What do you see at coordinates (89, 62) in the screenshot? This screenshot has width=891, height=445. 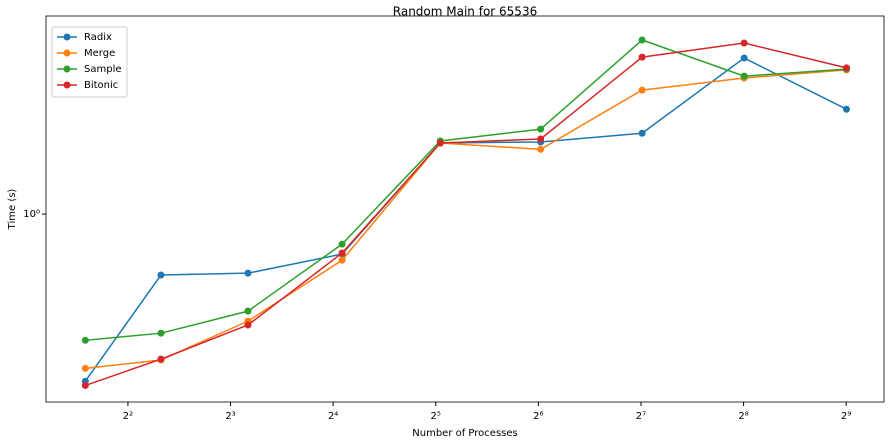 I see `legend-box` at bounding box center [89, 62].